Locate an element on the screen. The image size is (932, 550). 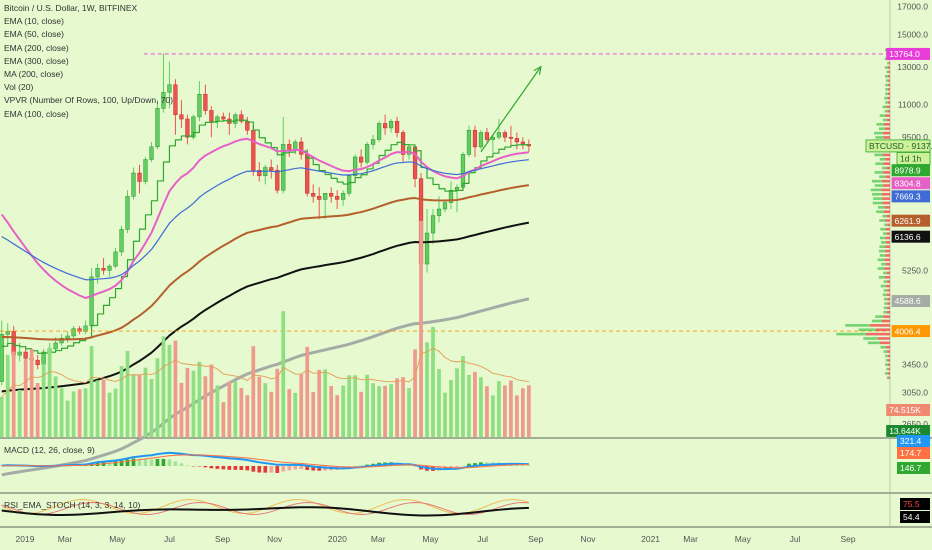
legend-vol: Vol (20) is located at coordinates (19, 87).